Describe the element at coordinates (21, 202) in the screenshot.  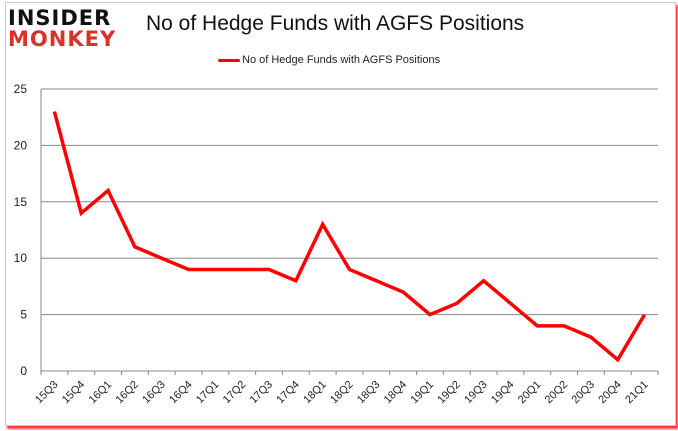
I see `y-tick-label: 15` at that location.